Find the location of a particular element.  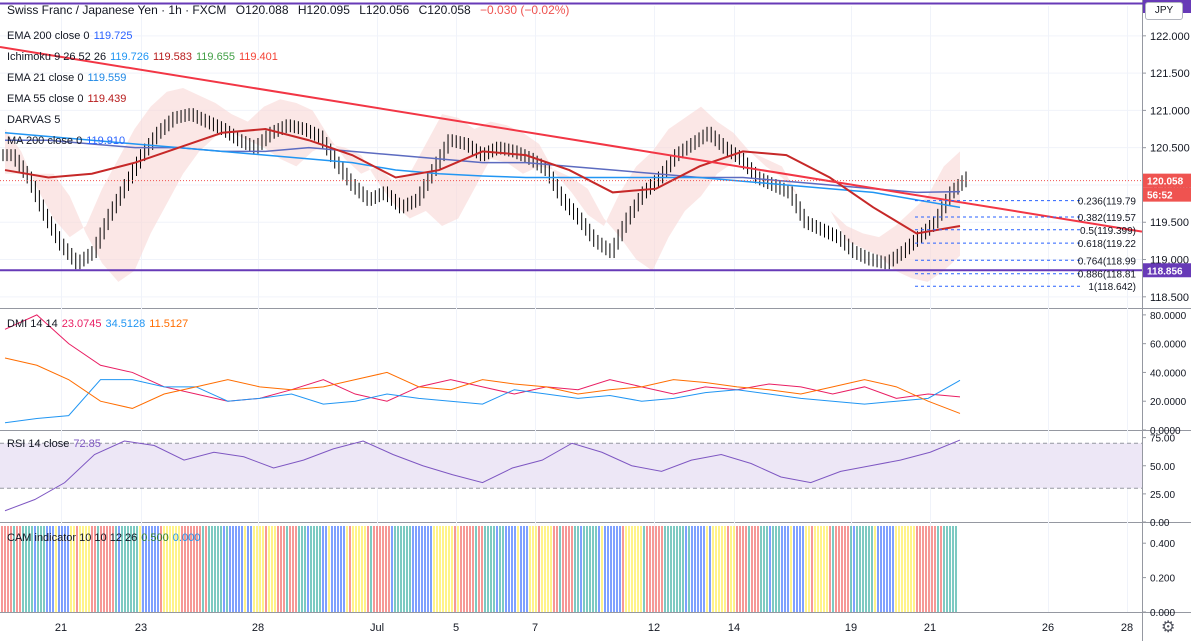

rsi-band is located at coordinates (571, 466).